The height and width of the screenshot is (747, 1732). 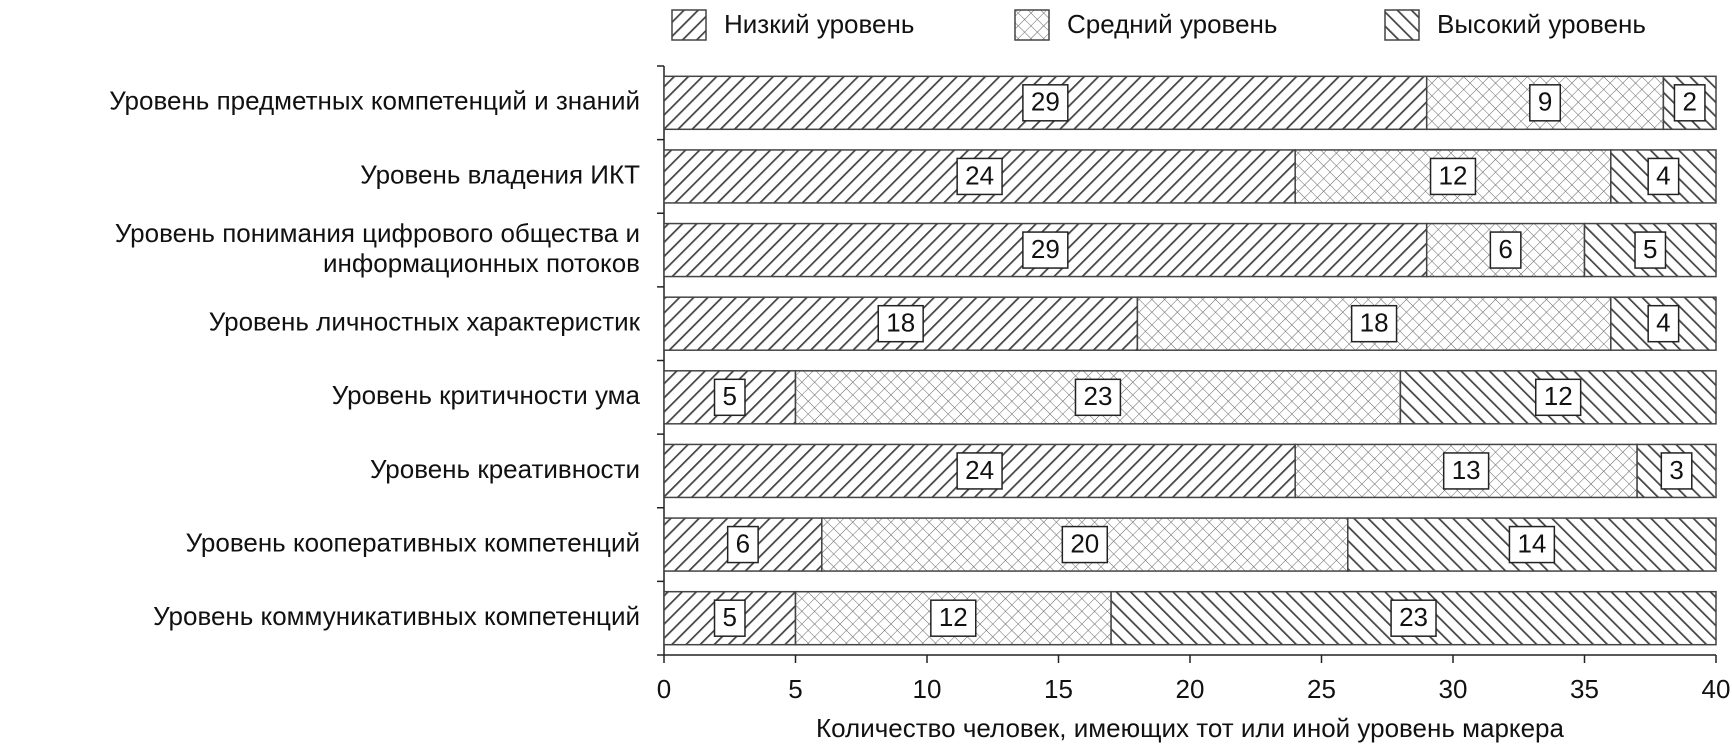 What do you see at coordinates (664, 689) in the screenshot?
I see `x-tick-label: 0` at bounding box center [664, 689].